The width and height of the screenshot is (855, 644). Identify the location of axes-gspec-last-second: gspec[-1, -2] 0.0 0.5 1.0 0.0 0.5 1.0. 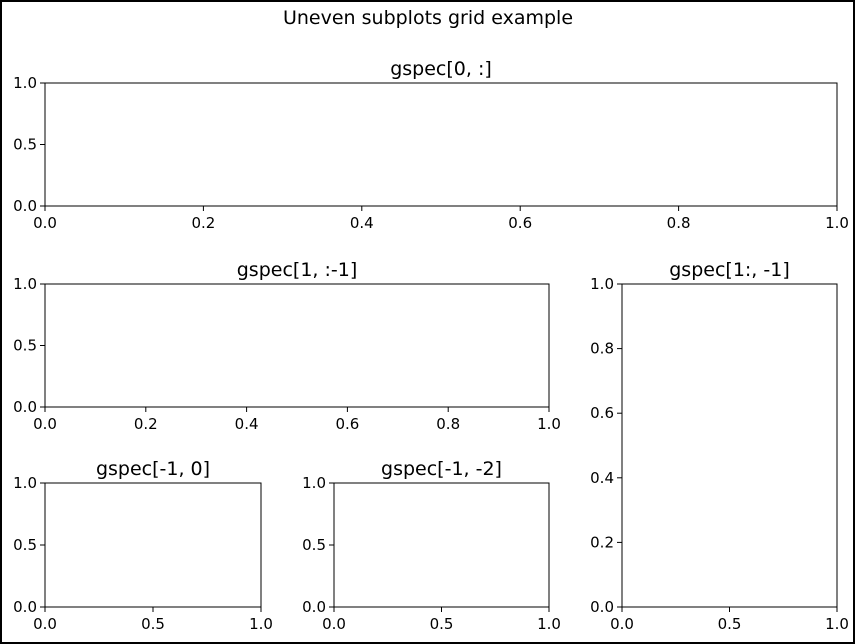
(431, 545).